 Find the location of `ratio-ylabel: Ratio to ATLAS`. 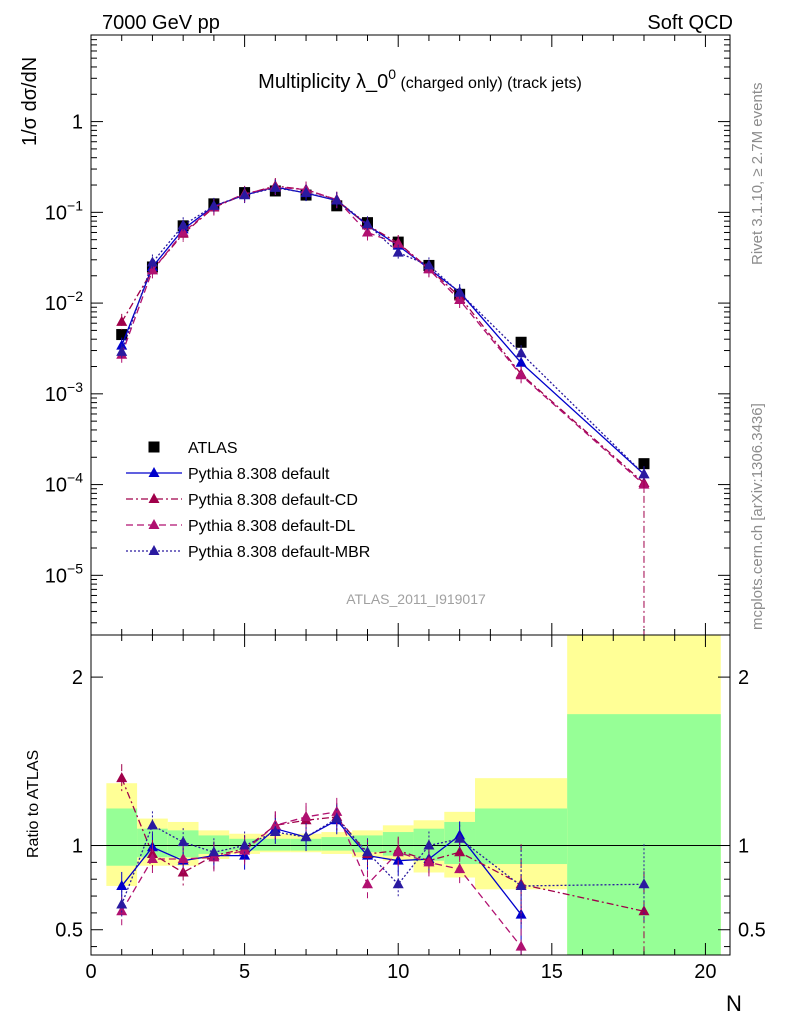

ratio-ylabel: Ratio to ATLAS is located at coordinates (33, 804).